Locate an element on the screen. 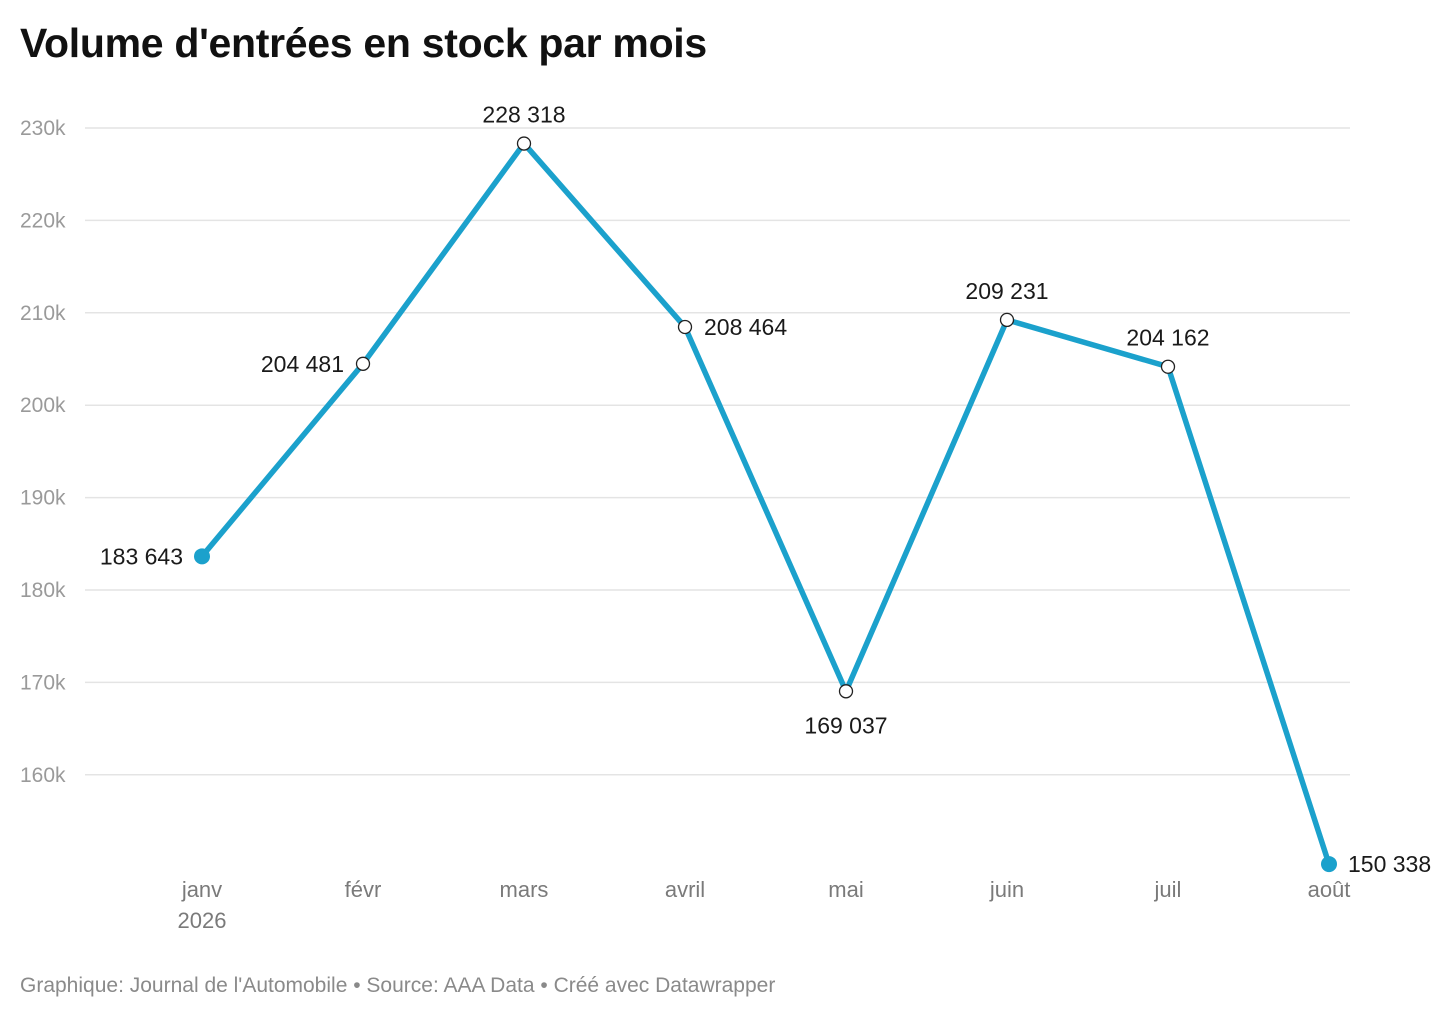 This screenshot has height=1020, width=1456. x-tick-label: mars is located at coordinates (524, 889).